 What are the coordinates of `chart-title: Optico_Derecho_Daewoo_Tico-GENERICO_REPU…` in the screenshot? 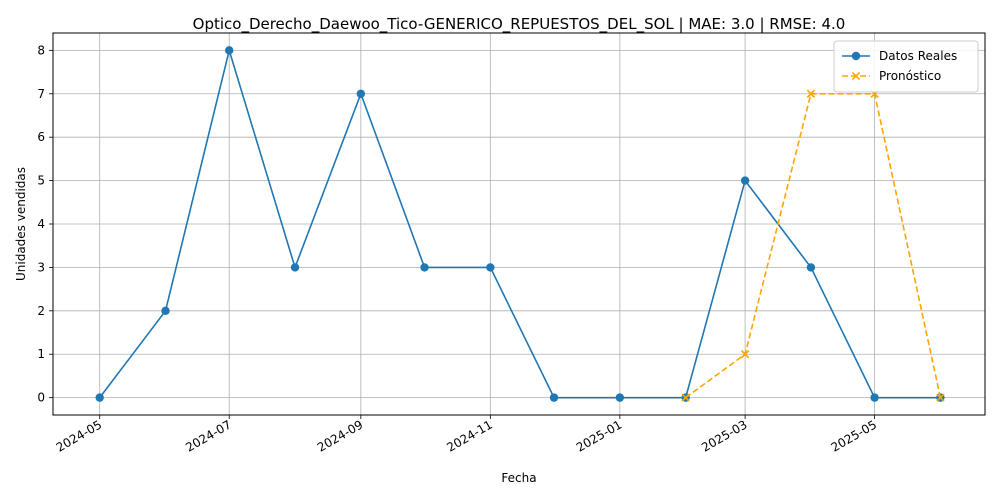 It's located at (519, 24).